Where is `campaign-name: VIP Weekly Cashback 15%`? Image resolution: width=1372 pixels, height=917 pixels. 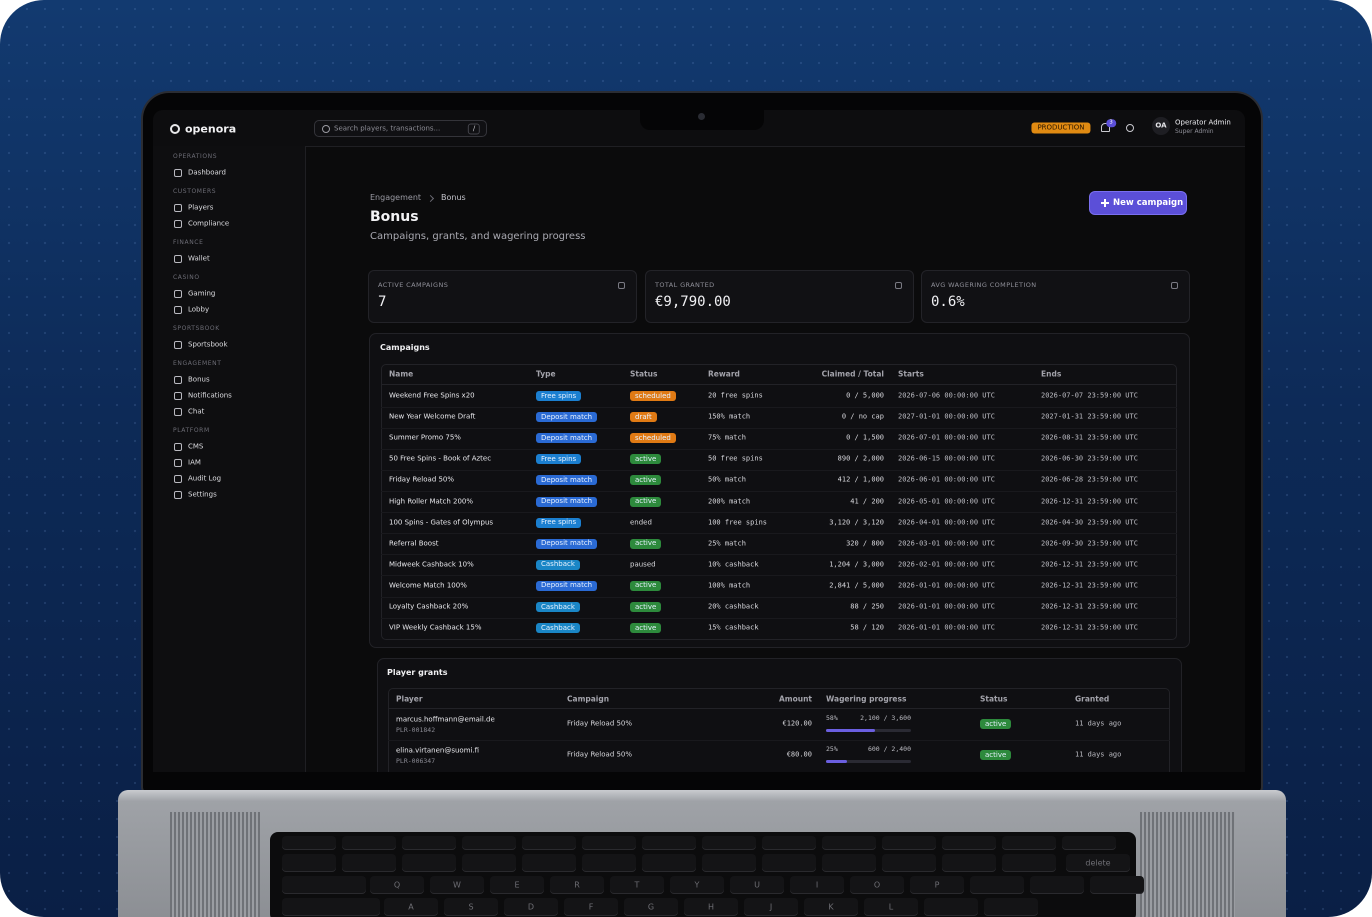
campaign-name: VIP Weekly Cashback 15% is located at coordinates (435, 627).